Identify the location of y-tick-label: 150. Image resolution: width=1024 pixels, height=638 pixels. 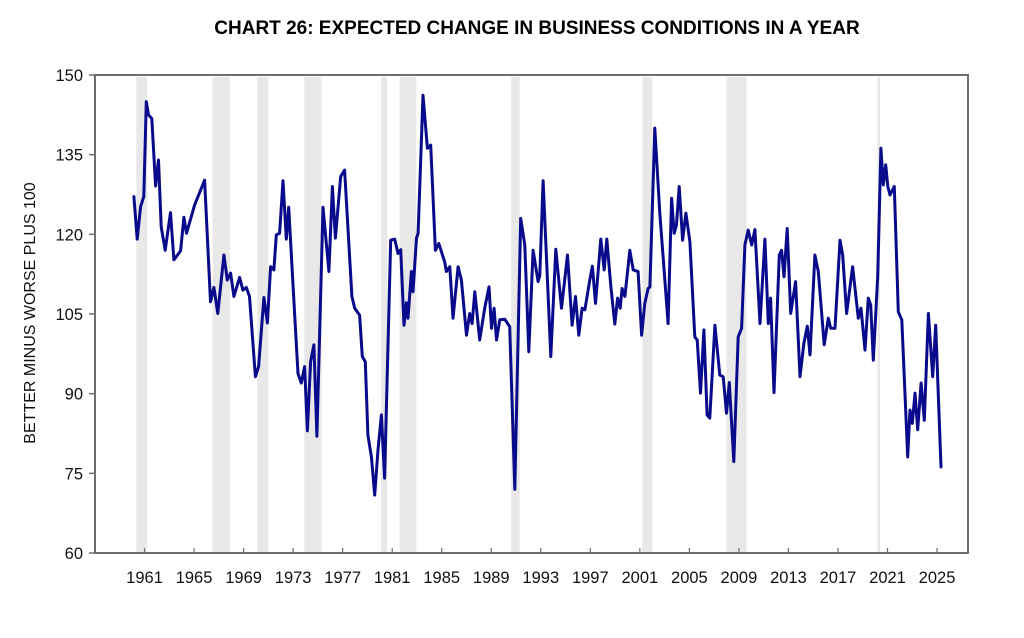
(69, 76).